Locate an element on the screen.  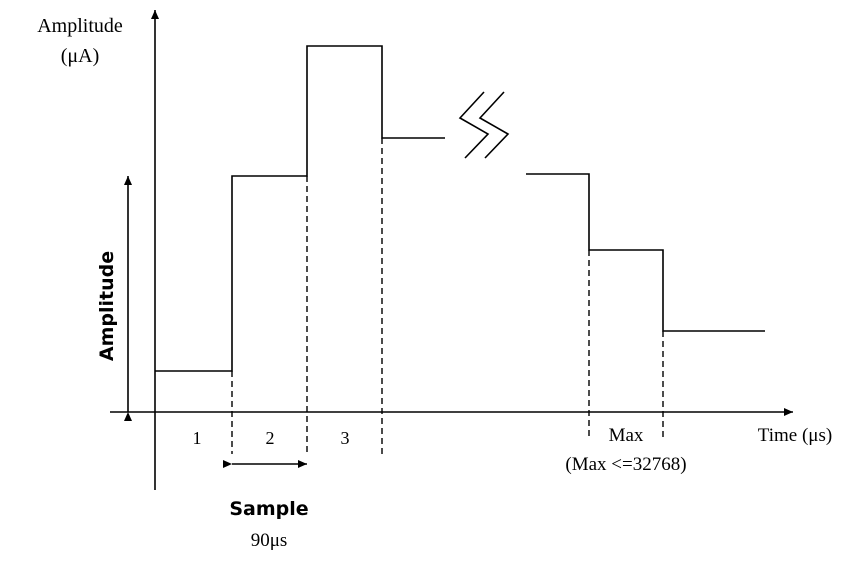
max-constraint: (Max <=32768) is located at coordinates (625, 464).